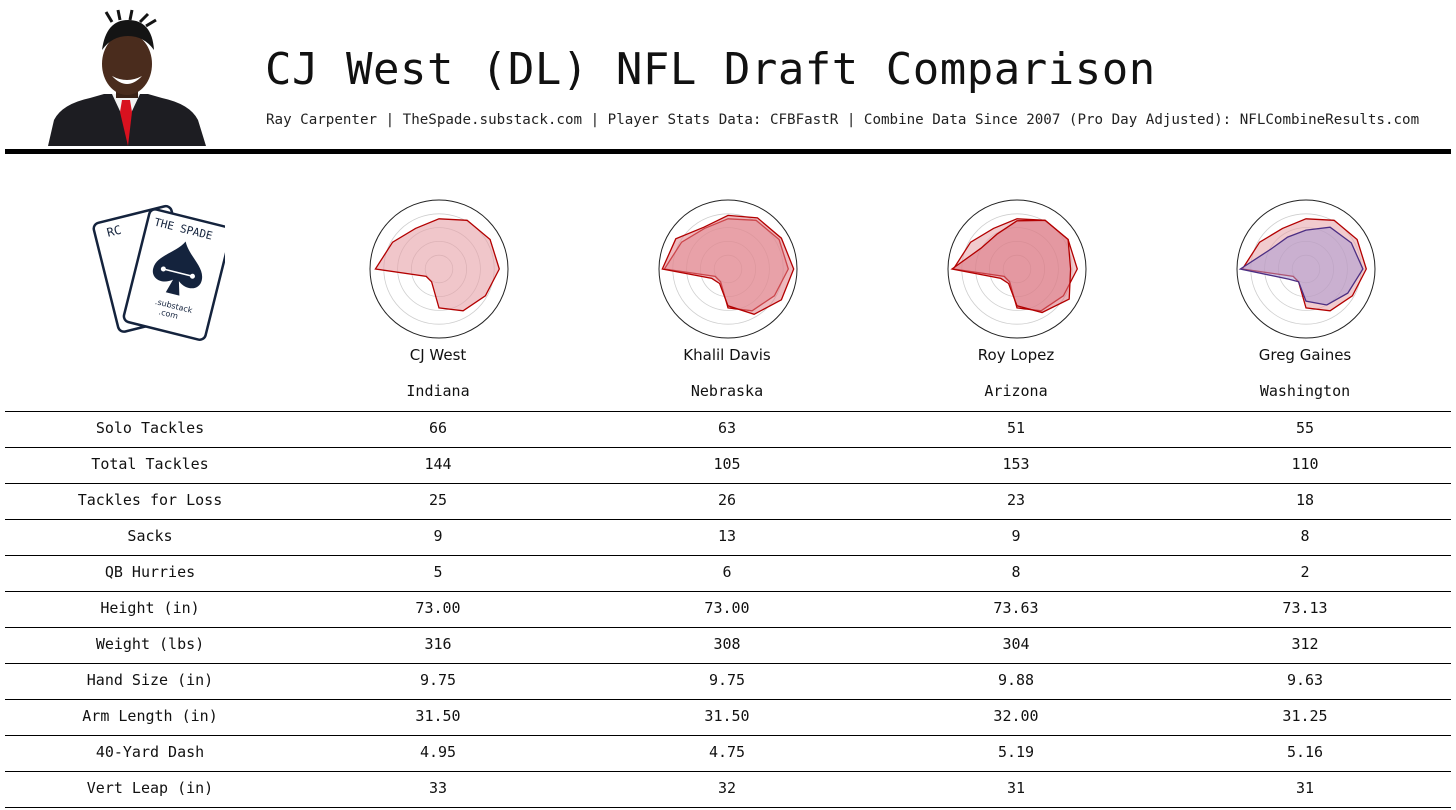 The width and height of the screenshot is (1456, 810). I want to click on table-row: Weight (lbs) 316 308 304 312, so click(728, 645).